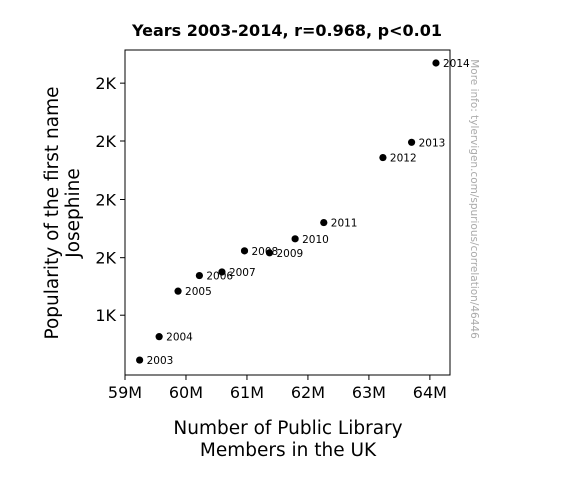 This screenshot has width=575, height=500. I want to click on x-tick-label: 63M, so click(369, 392).